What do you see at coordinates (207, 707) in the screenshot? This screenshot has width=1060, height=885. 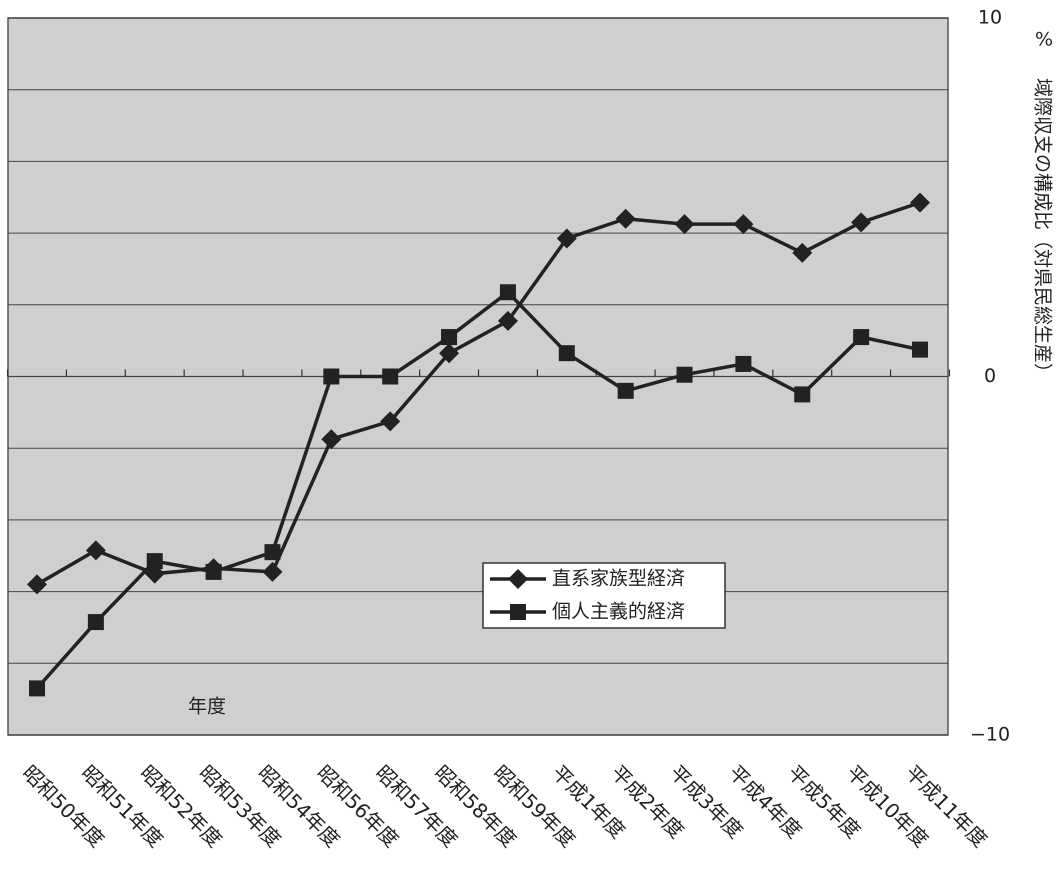 I see `x-axis-label: 年度` at bounding box center [207, 707].